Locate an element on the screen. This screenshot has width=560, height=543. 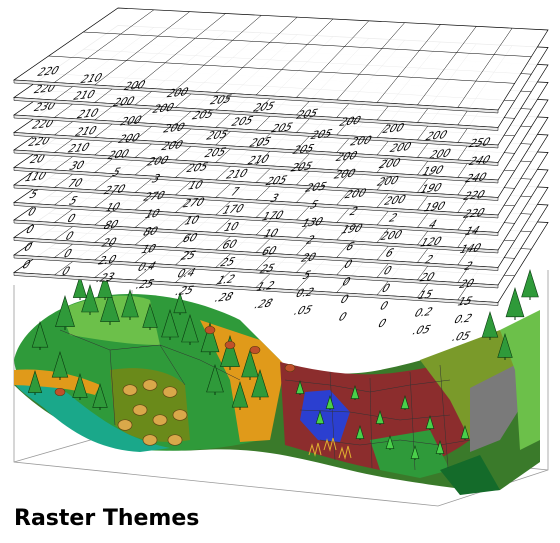
terrain-dark-green-base is located at coordinates (470, 475).